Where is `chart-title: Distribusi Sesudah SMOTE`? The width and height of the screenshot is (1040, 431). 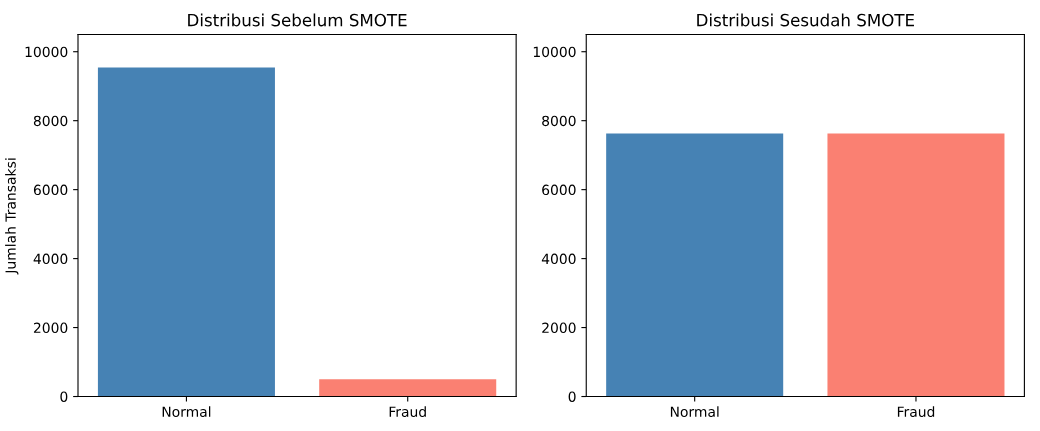 chart-title: Distribusi Sesudah SMOTE is located at coordinates (805, 20).